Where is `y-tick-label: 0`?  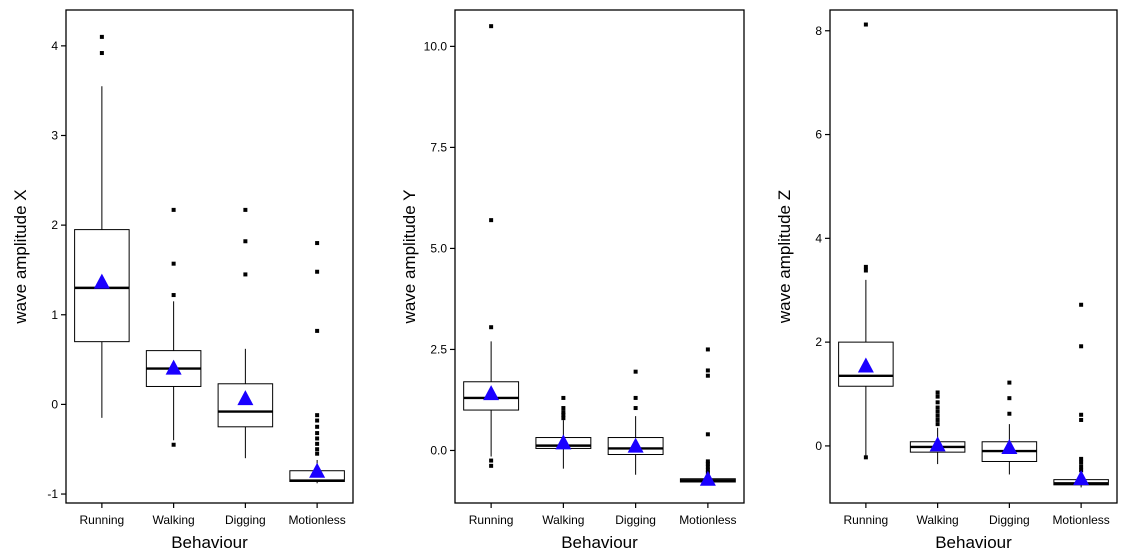 y-tick-label: 0 is located at coordinates (54, 404).